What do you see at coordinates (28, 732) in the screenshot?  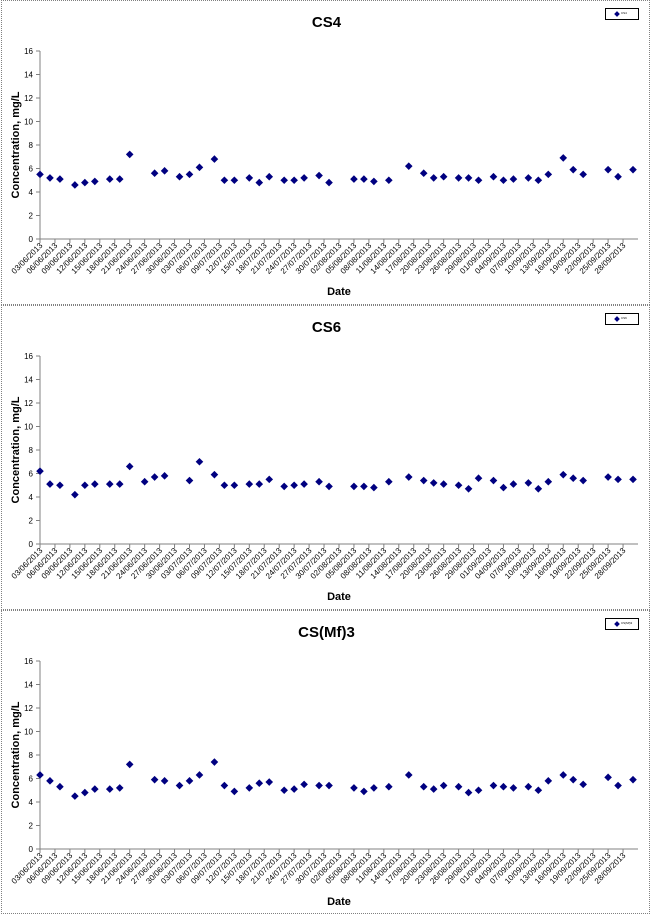 I see `y-tick-label: 10` at bounding box center [28, 732].